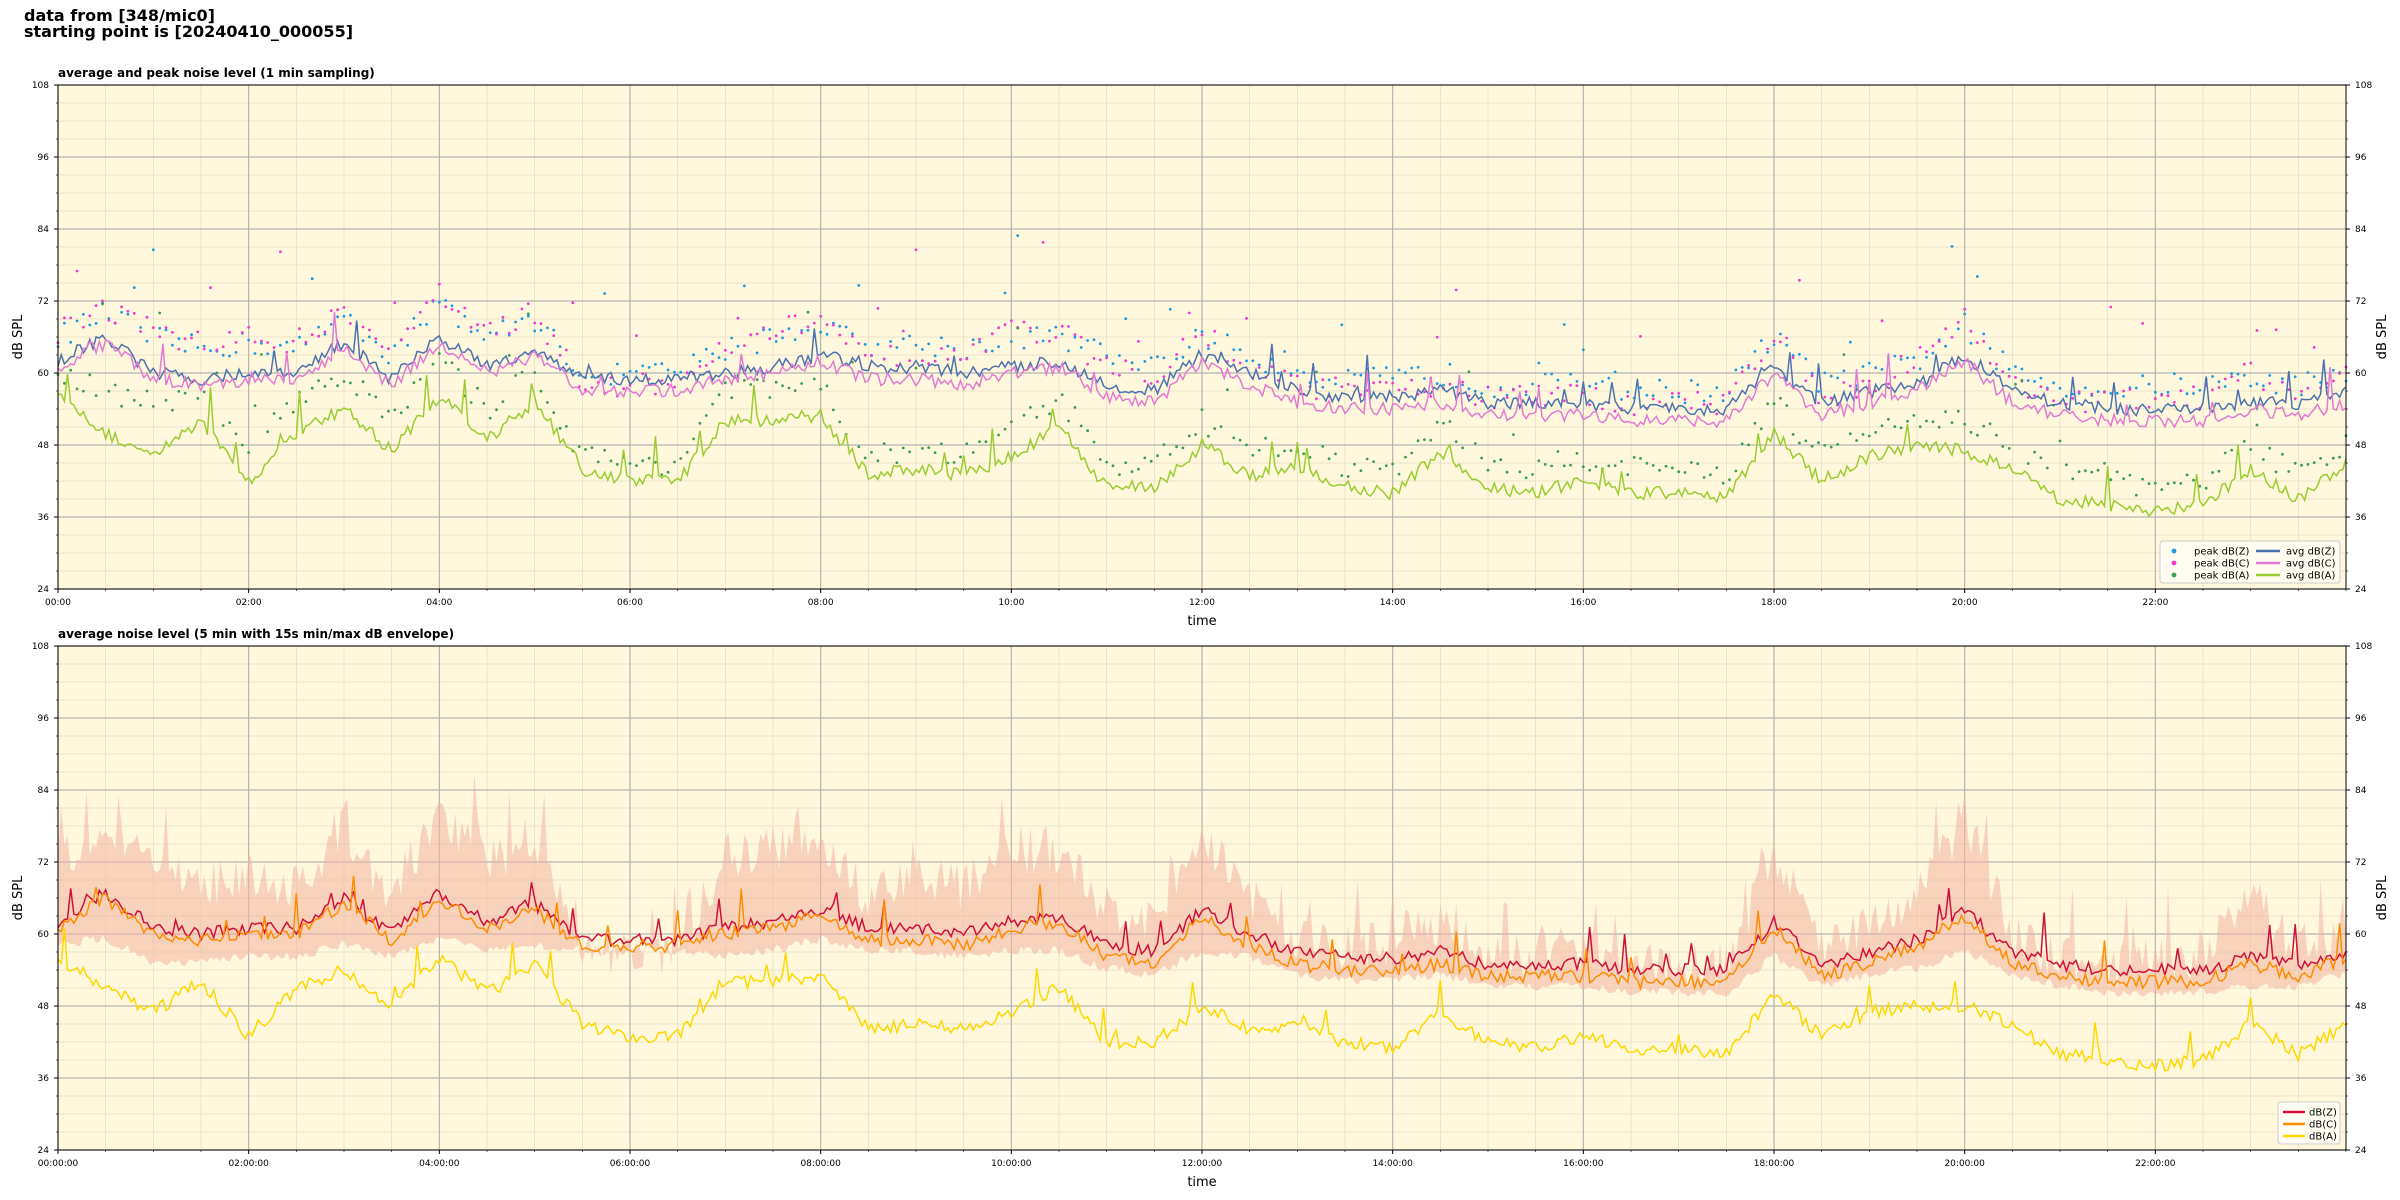 Image resolution: width=2400 pixels, height=1200 pixels. What do you see at coordinates (2174, 551) in the screenshot?
I see `legend-marker` at bounding box center [2174, 551].